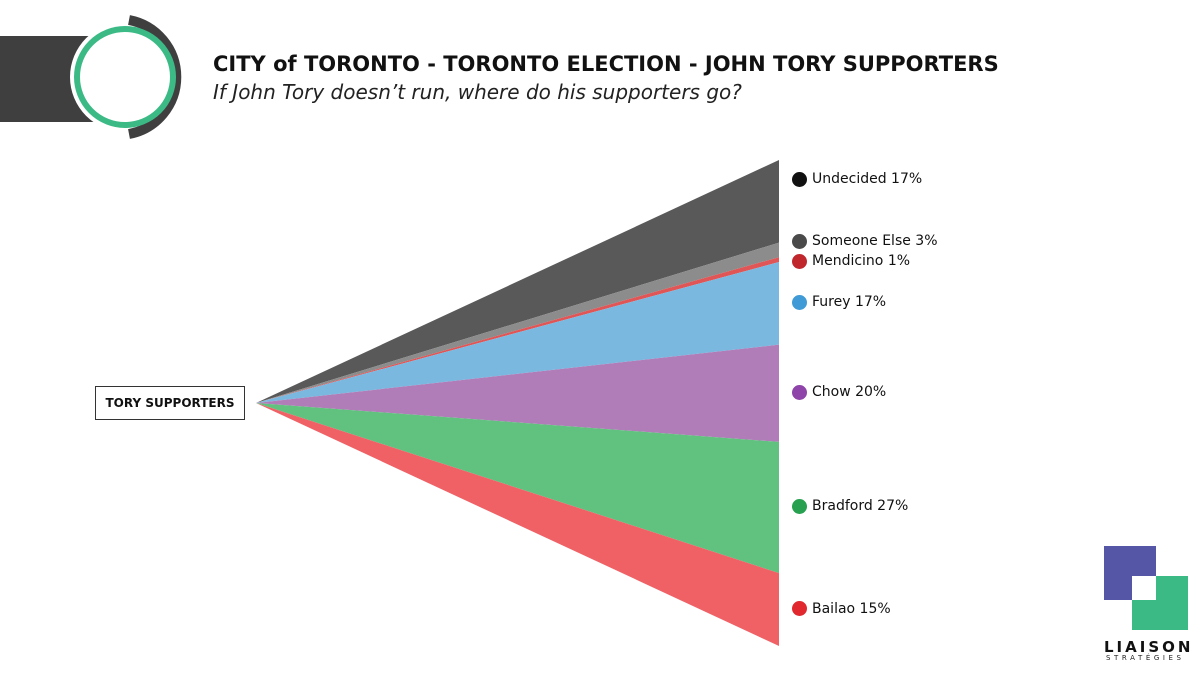  I want to click on legend-label: Undecided 17%, so click(867, 179).